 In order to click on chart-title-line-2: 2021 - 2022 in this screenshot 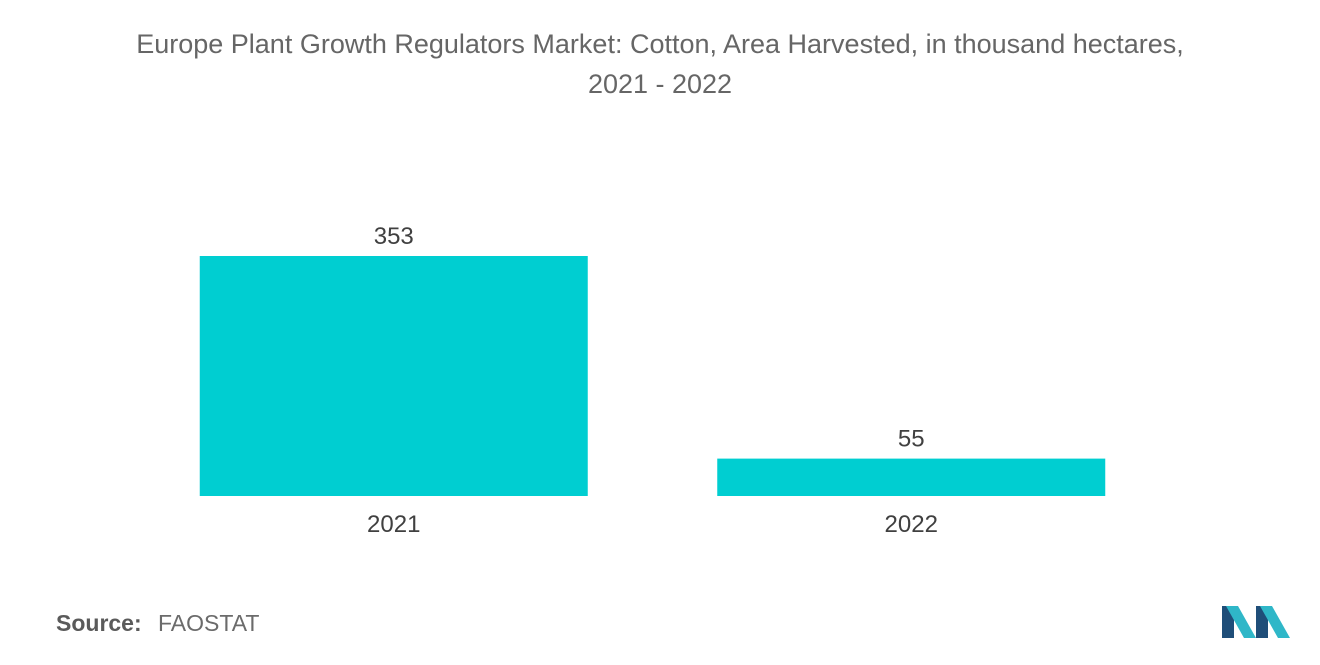, I will do `click(660, 84)`.